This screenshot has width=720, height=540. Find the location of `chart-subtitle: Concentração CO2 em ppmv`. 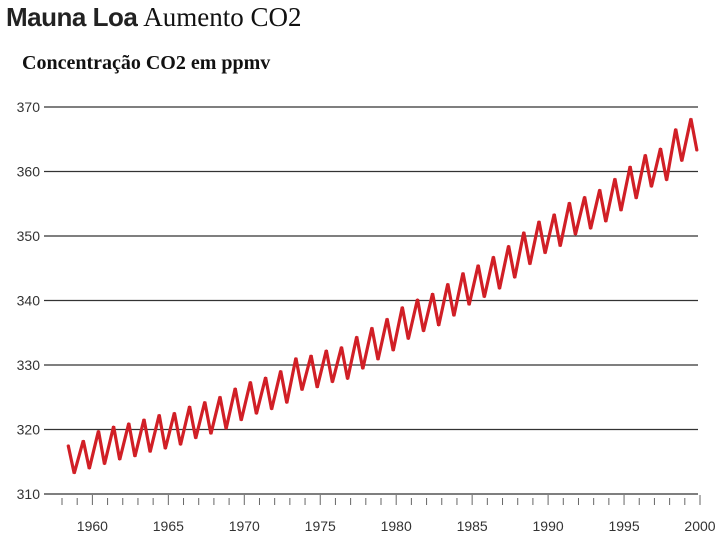

chart-subtitle: Concentração CO2 em ppmv is located at coordinates (146, 63).